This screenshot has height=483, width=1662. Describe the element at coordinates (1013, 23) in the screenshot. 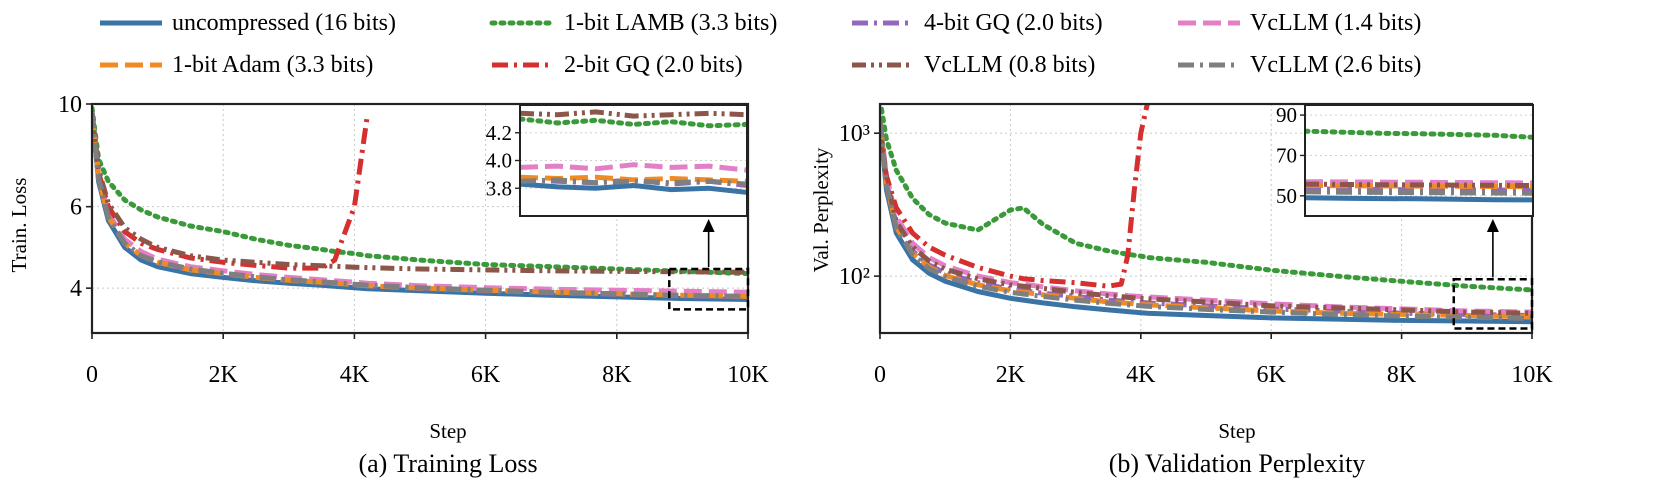

I see `legend-label: 4-bit GQ (2.0 bits)` at that location.